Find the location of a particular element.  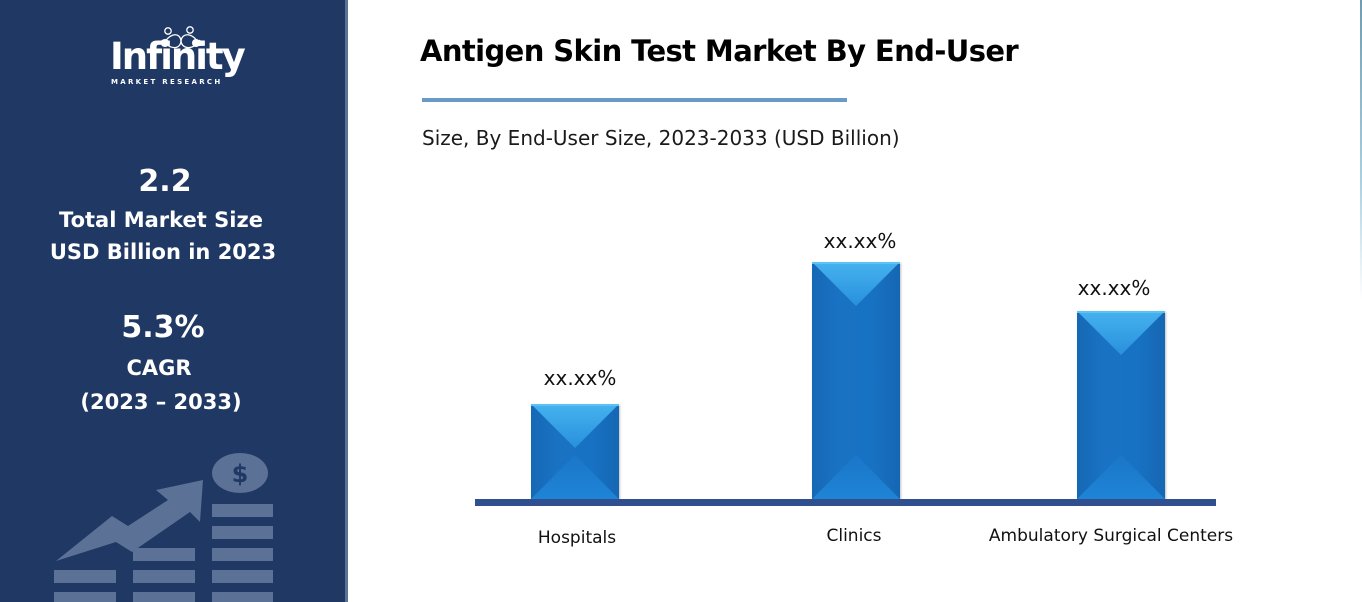

title-underline is located at coordinates (634, 100).